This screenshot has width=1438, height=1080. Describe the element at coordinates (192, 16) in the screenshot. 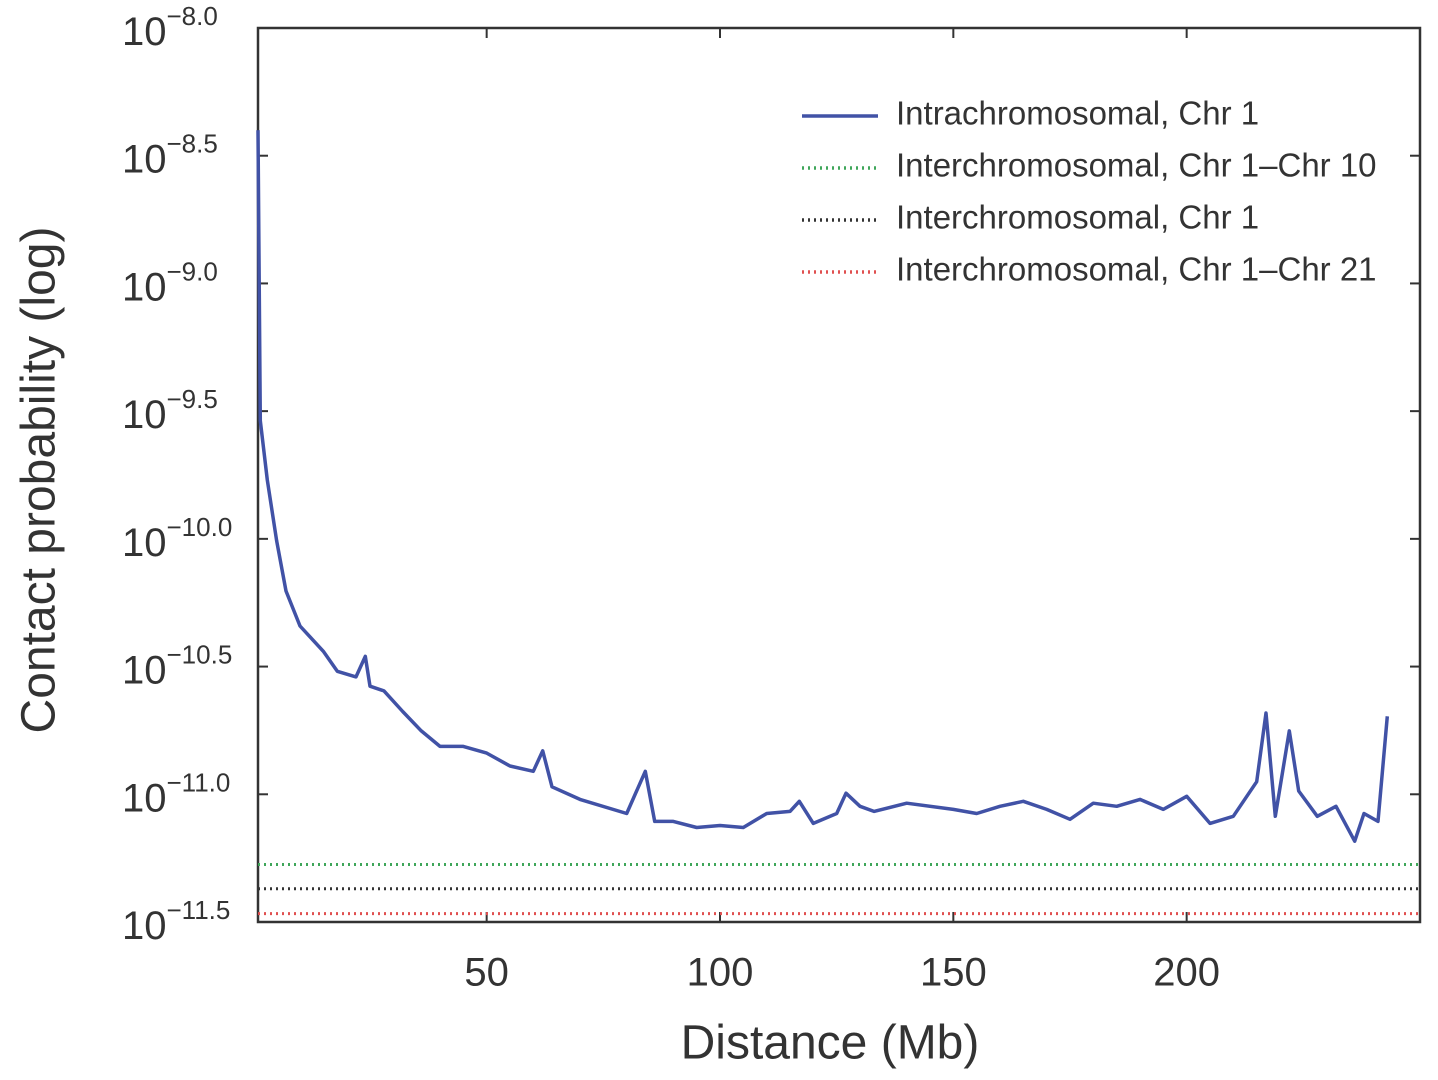

I see `tick-exponent: −8.0` at that location.